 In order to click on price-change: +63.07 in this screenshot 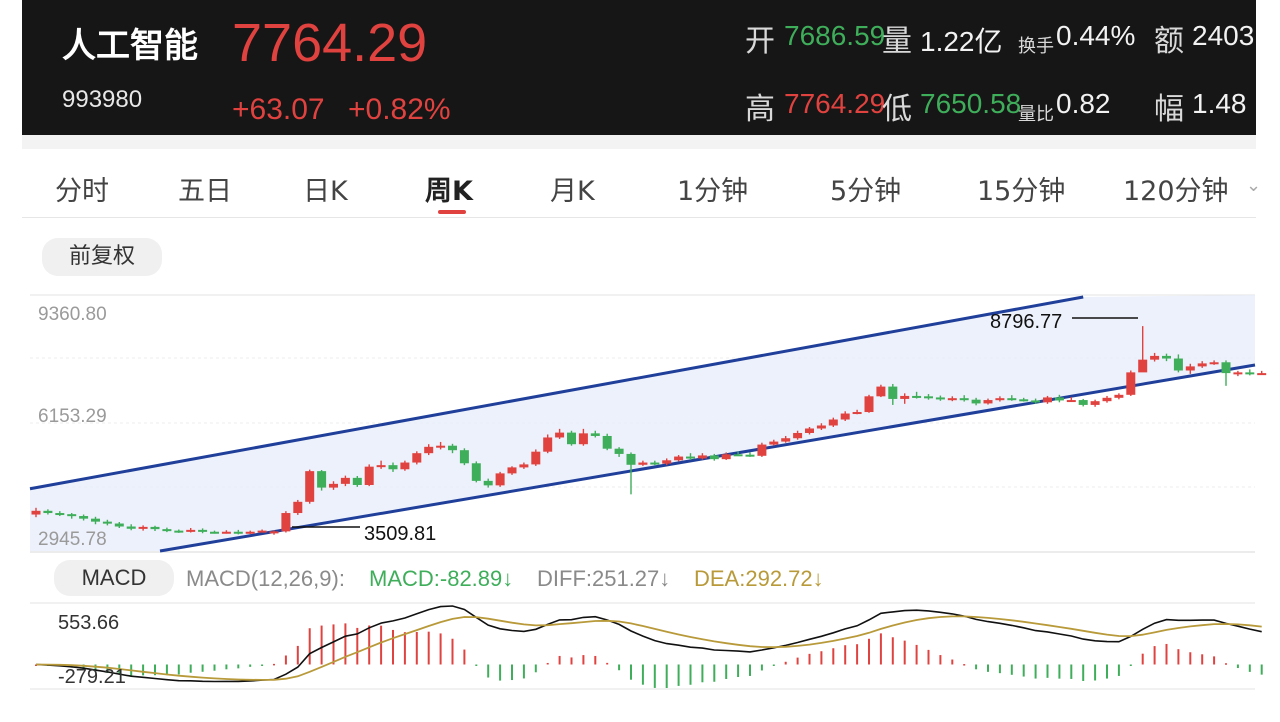, I will do `click(278, 109)`.